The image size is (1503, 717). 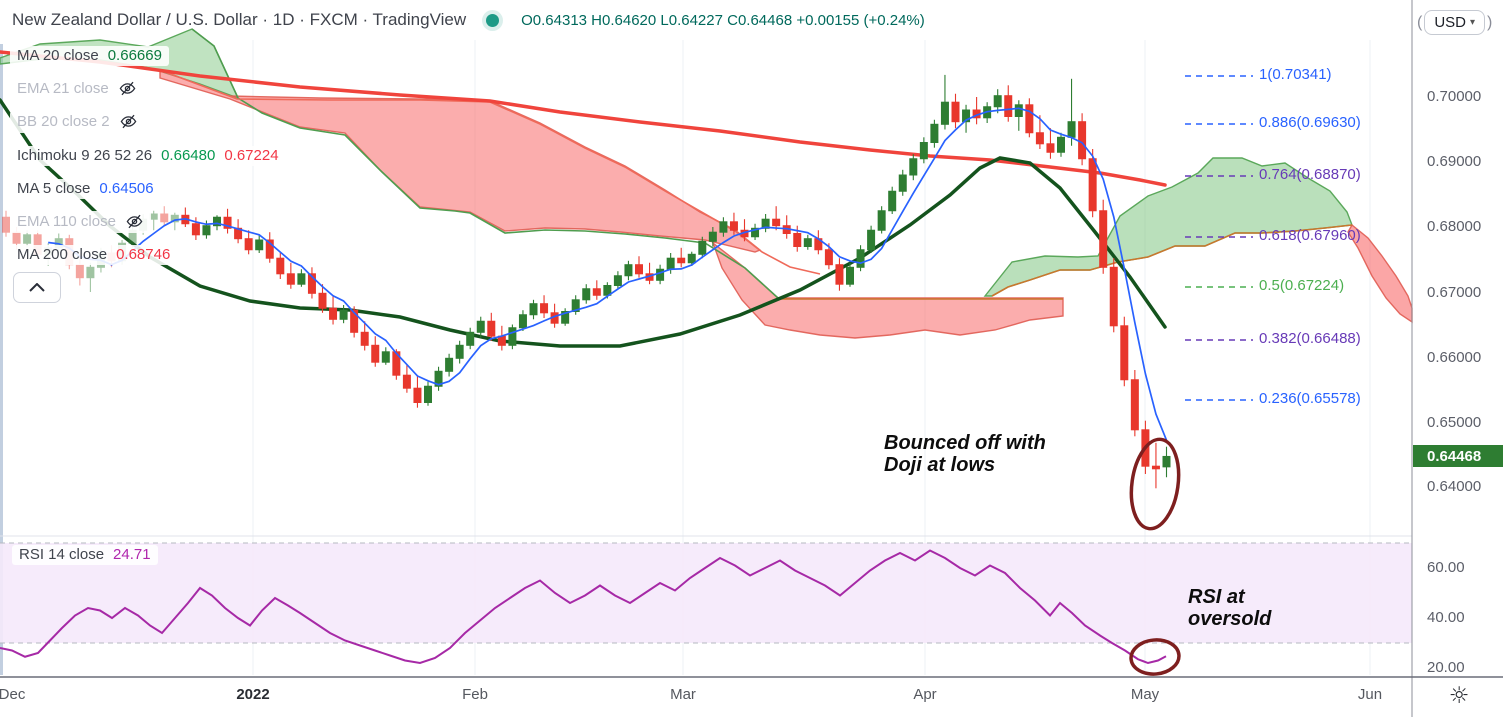 I want to click on indicator-row-ma-5-close: MA 5 close 0.64506, so click(x=85, y=189).